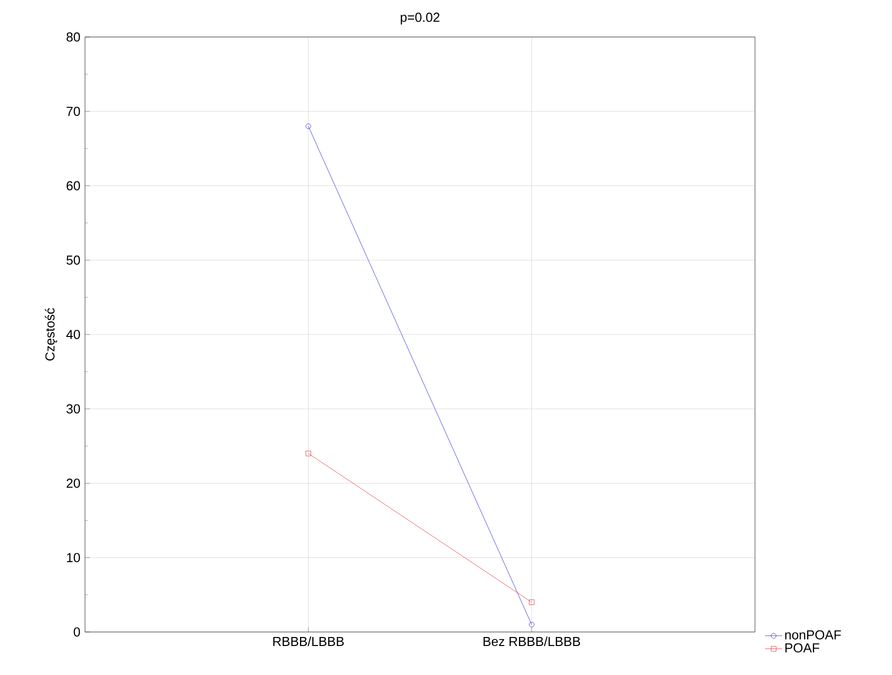 The width and height of the screenshot is (892, 675). Describe the element at coordinates (73, 557) in the screenshot. I see `y-tick-label: 10` at that location.